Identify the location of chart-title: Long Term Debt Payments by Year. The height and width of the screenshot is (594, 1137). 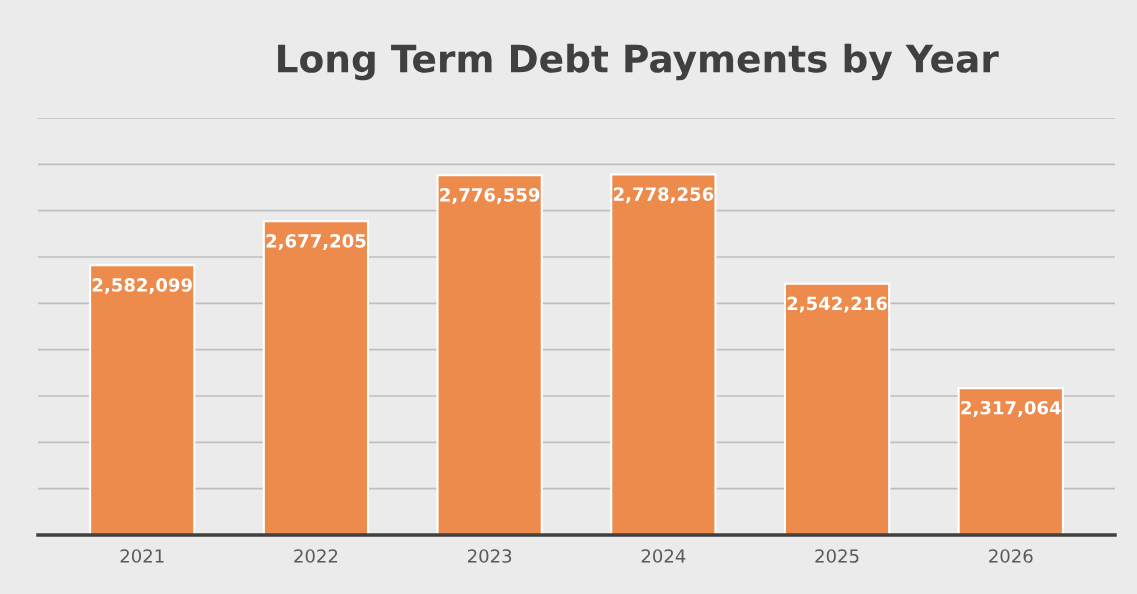
(638, 62).